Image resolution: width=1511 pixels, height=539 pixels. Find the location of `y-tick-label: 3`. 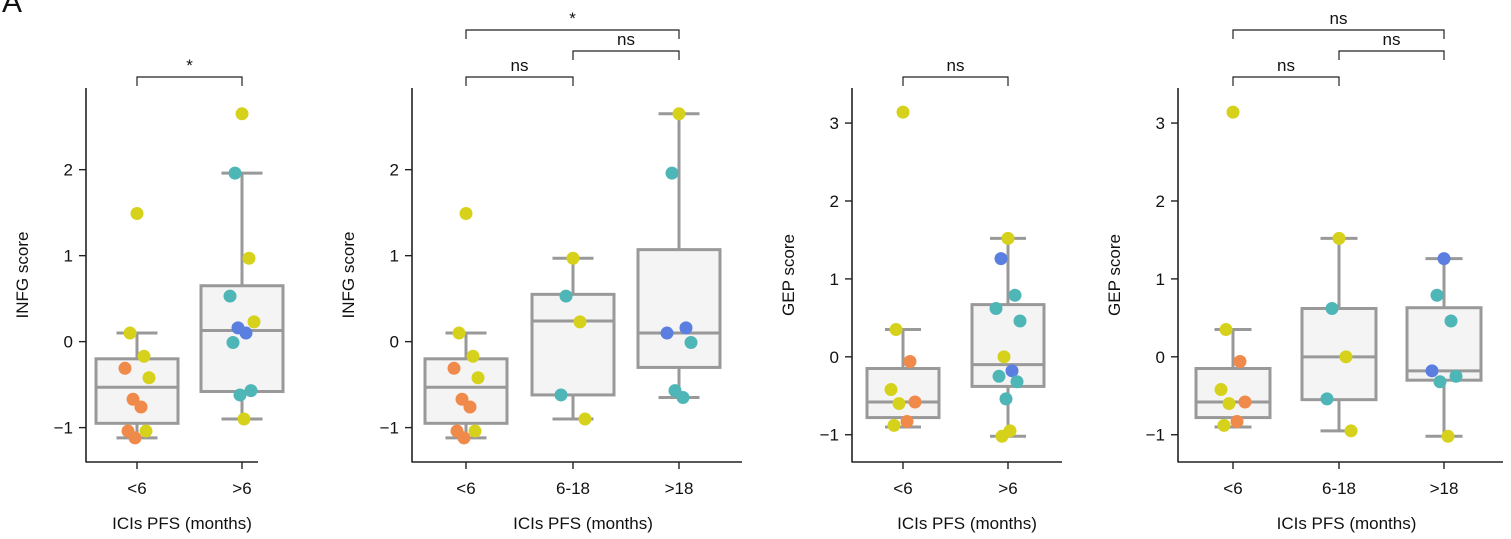

y-tick-label: 3 is located at coordinates (834, 123).